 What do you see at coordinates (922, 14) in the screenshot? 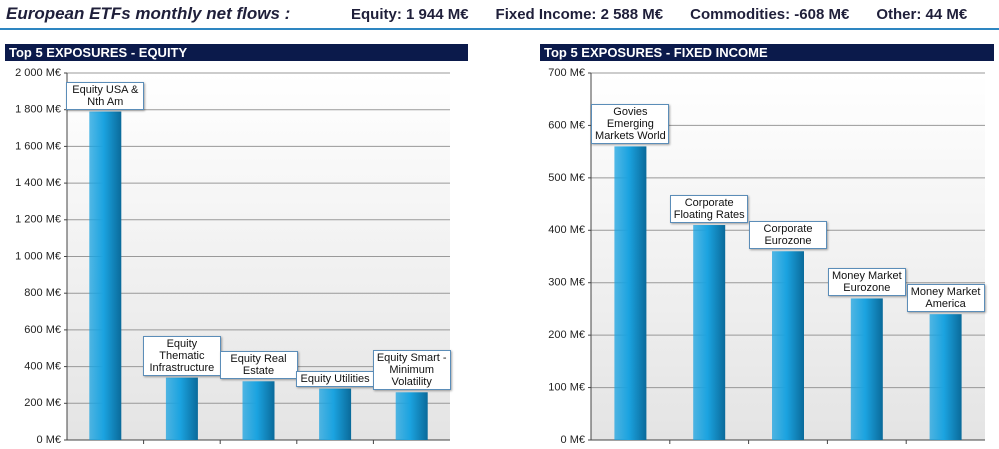
I see `header-item: Other: 44 M€` at bounding box center [922, 14].